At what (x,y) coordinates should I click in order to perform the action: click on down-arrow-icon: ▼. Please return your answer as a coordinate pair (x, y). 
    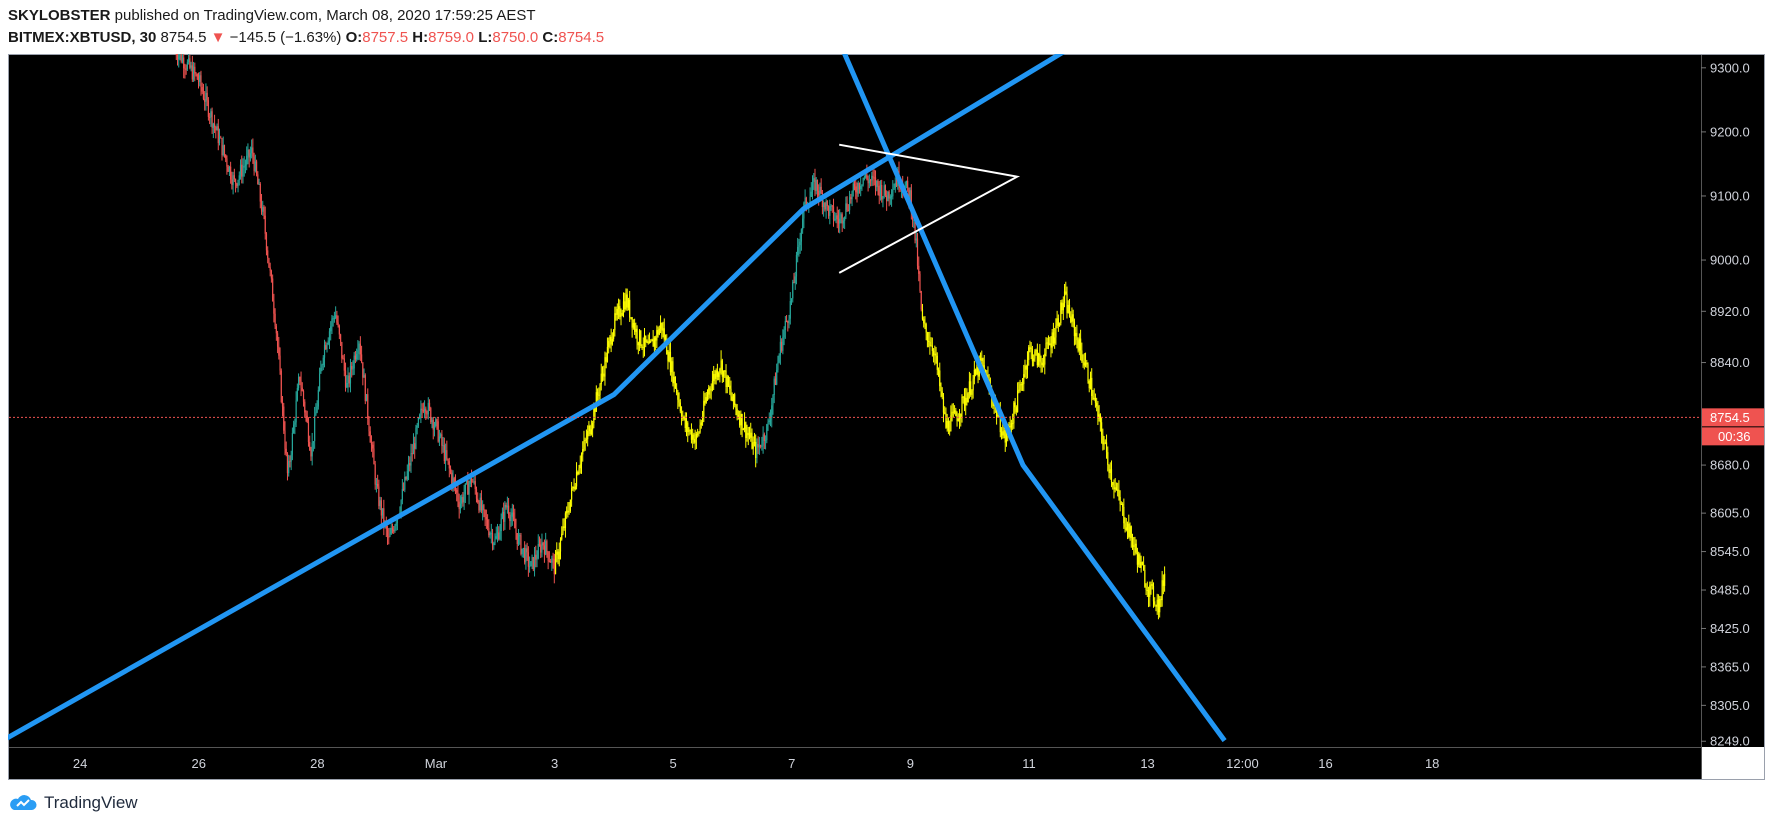
    Looking at the image, I should click on (218, 37).